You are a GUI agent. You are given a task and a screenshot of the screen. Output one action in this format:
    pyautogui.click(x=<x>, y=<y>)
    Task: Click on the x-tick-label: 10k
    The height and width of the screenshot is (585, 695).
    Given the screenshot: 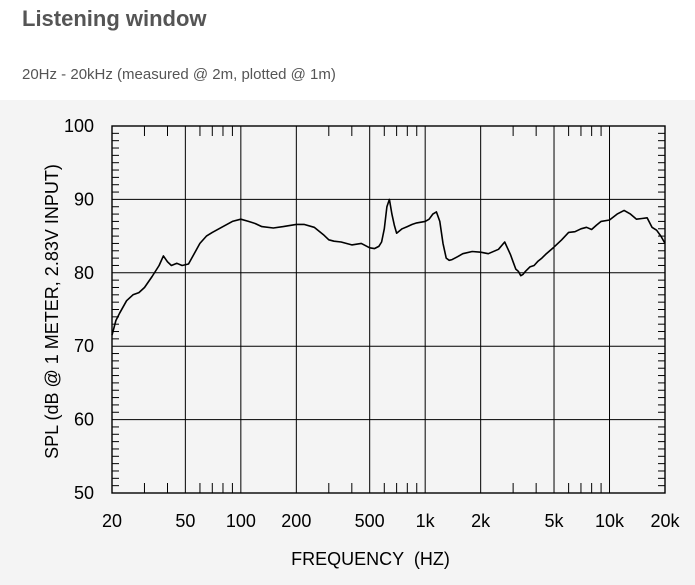 What is the action you would take?
    pyautogui.click(x=610, y=521)
    